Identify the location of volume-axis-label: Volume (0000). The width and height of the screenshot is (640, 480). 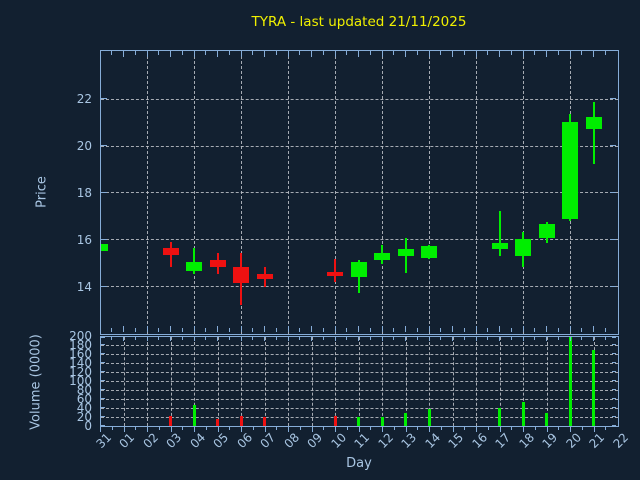
(36, 381).